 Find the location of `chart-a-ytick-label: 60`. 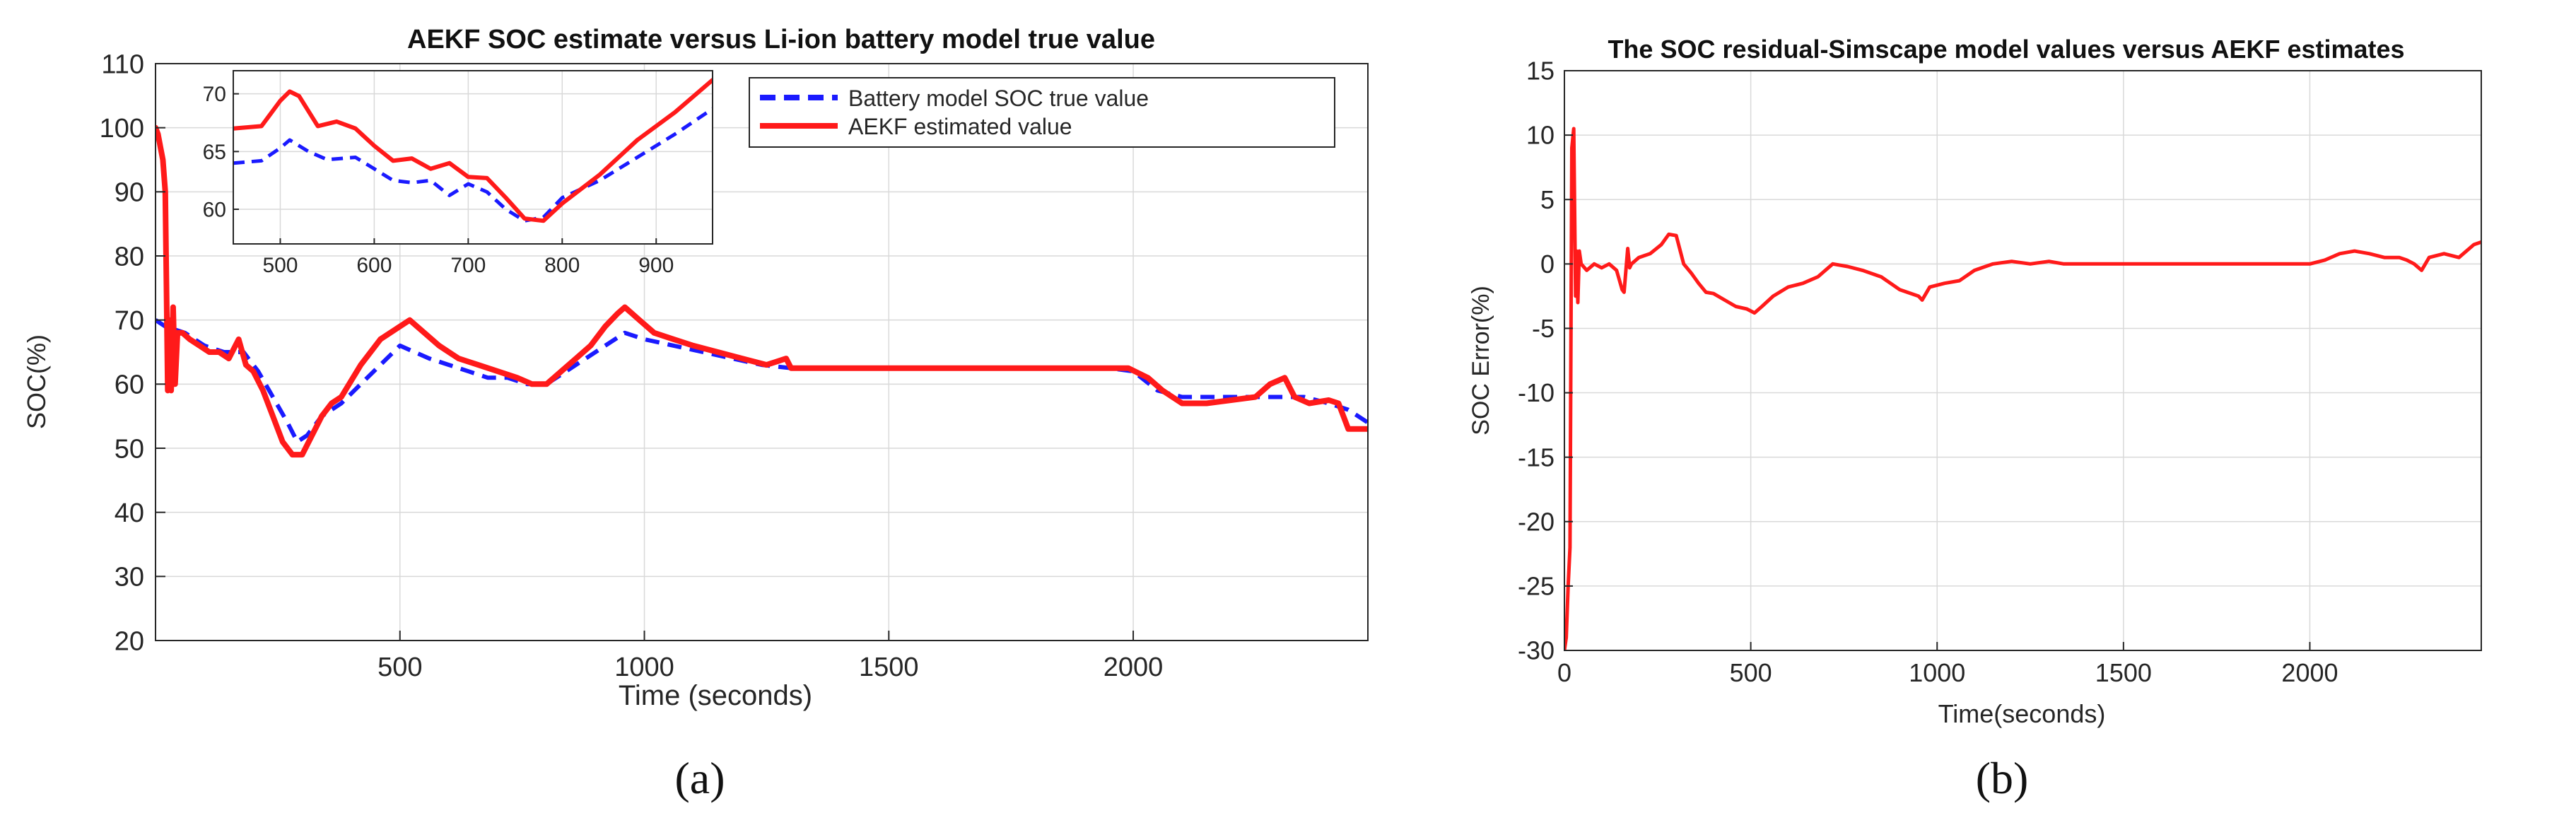

chart-a-ytick-label: 60 is located at coordinates (129, 385).